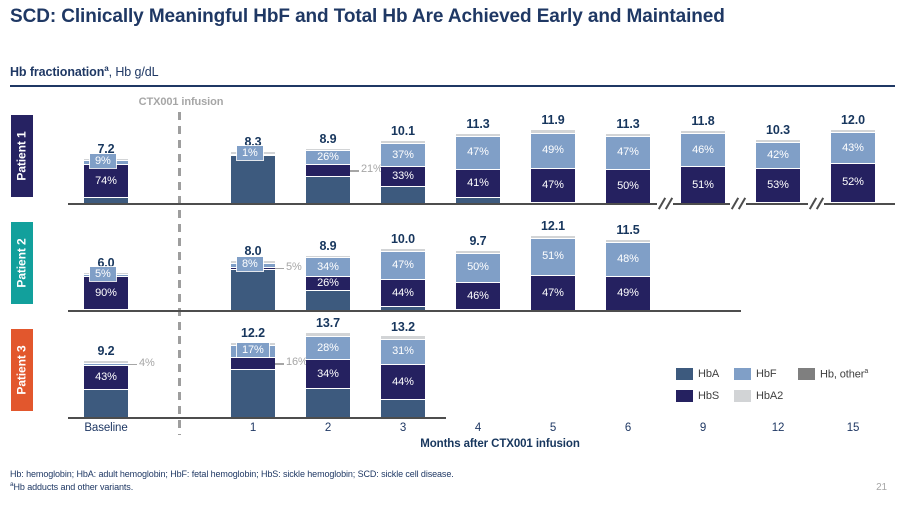  Describe the element at coordinates (709, 395) in the screenshot. I see `legend-label: HbS` at that location.